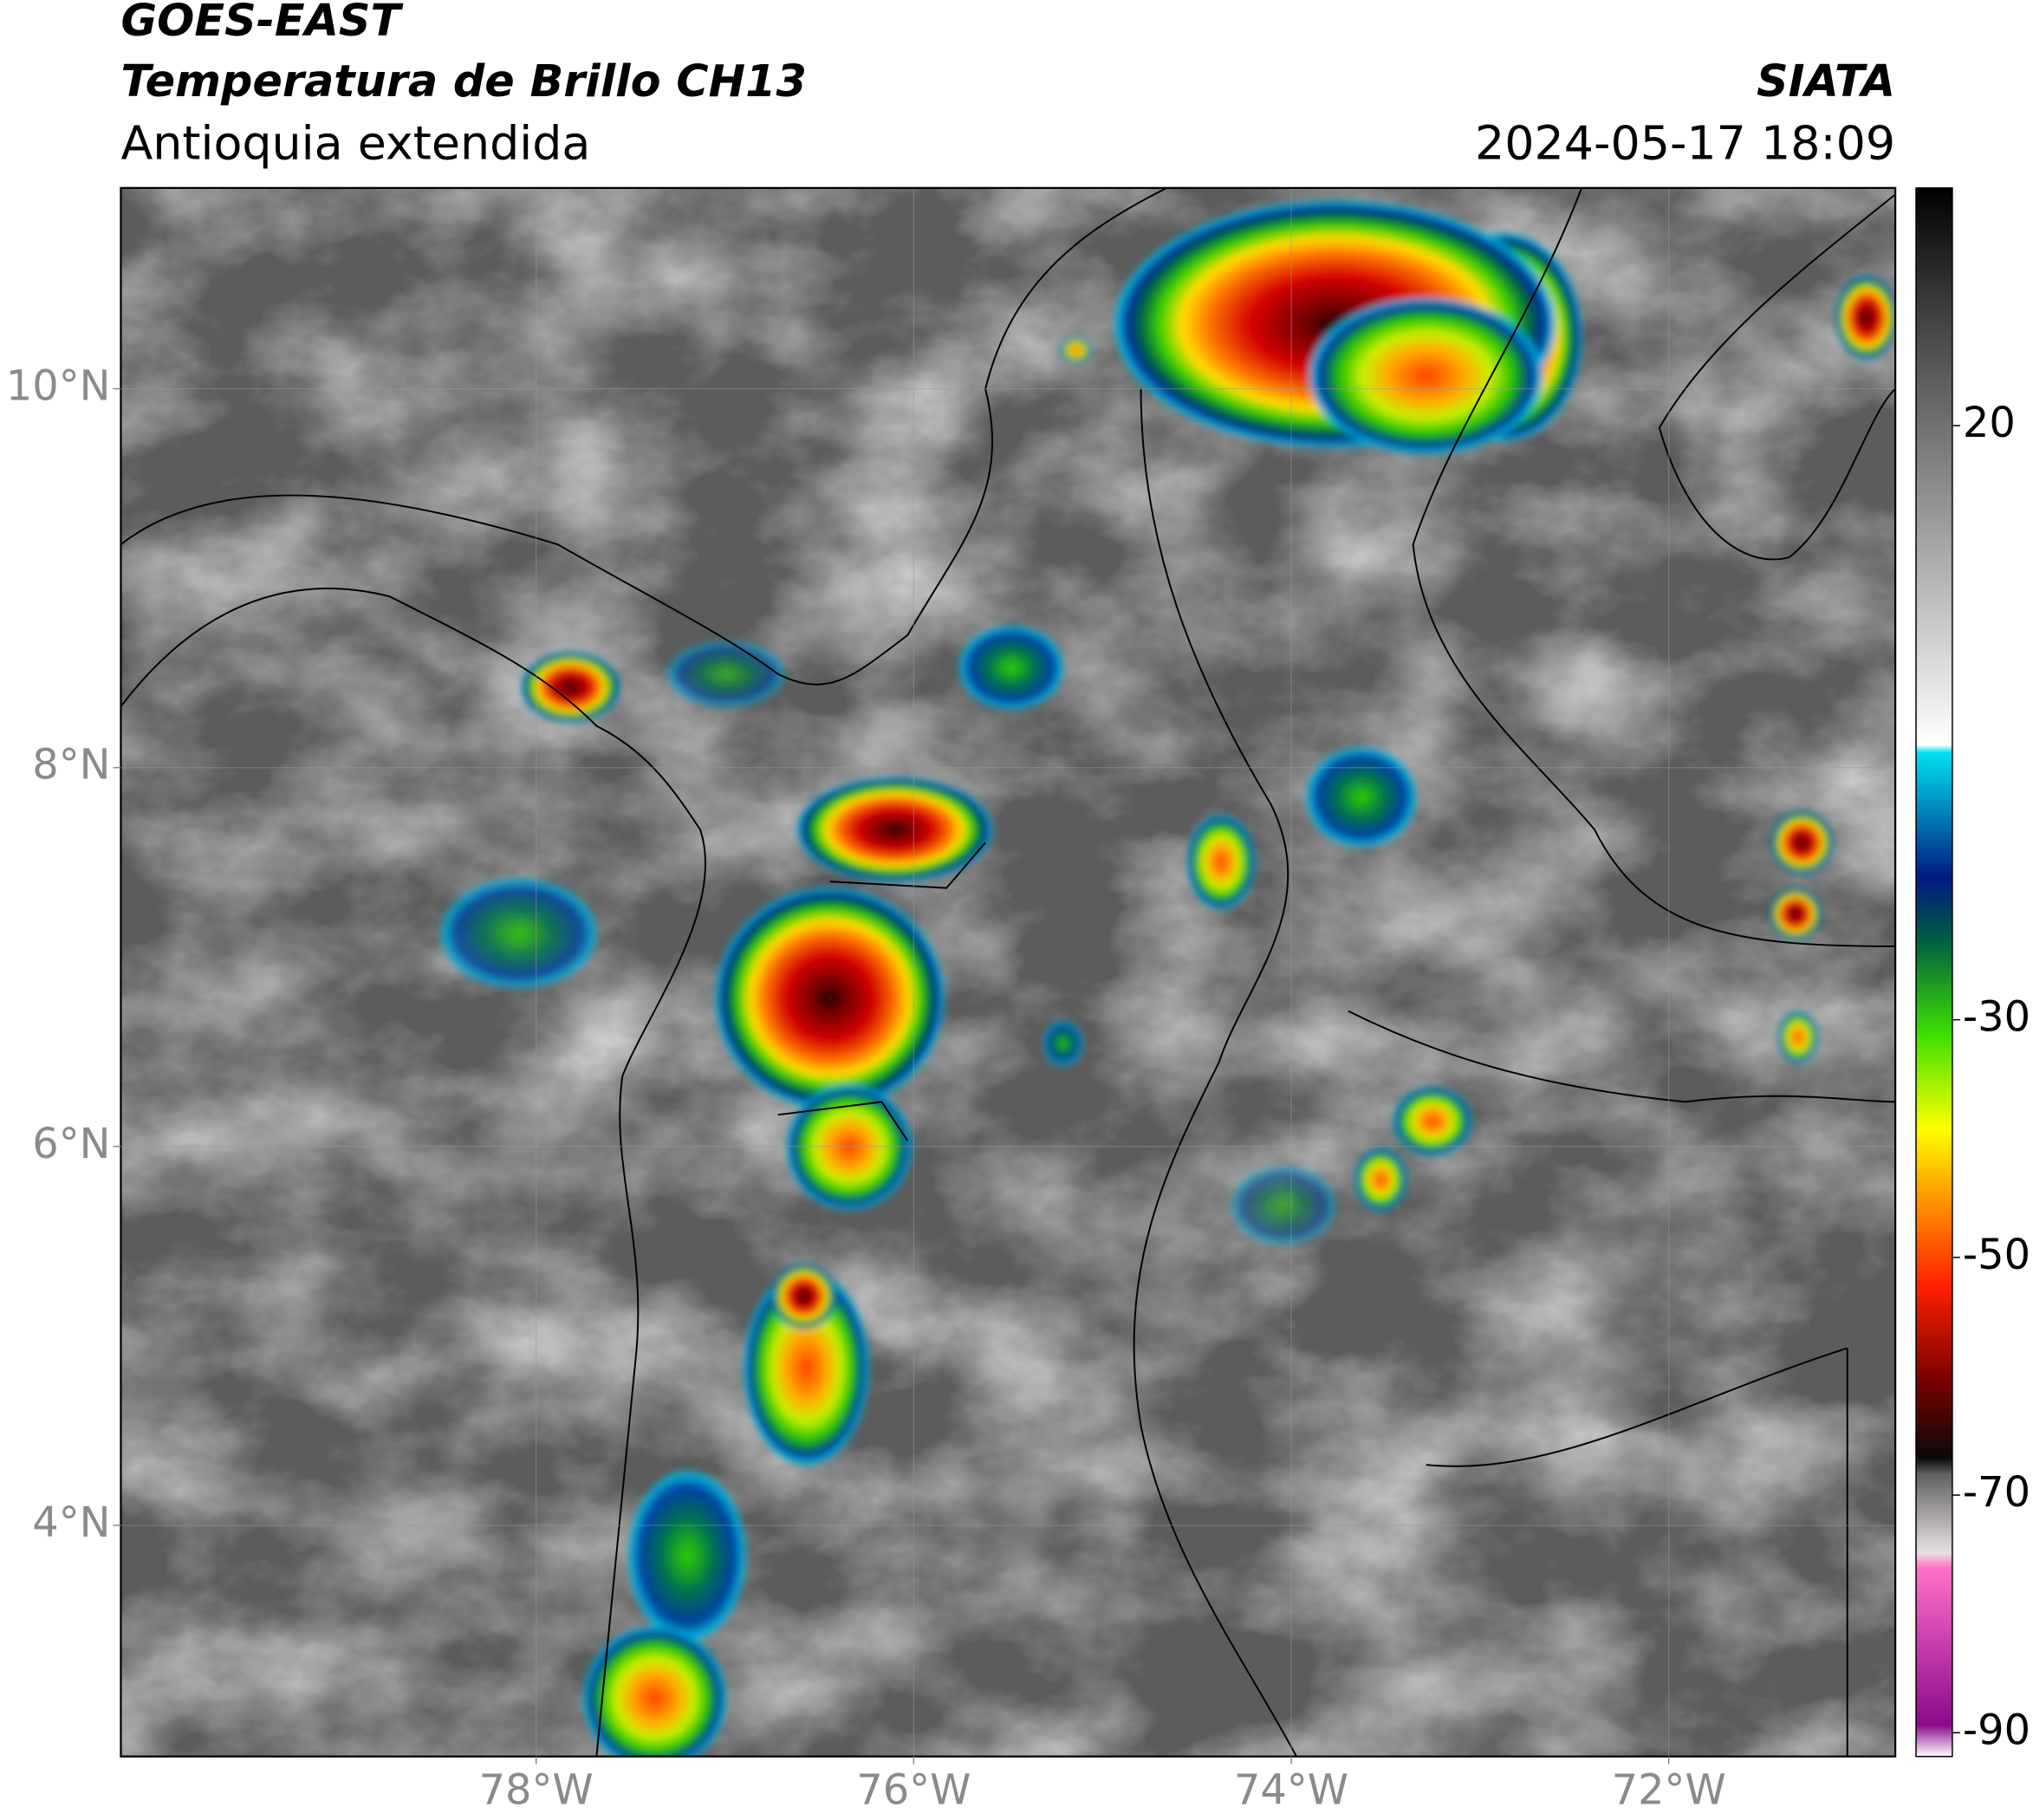  What do you see at coordinates (1826, 81) in the screenshot?
I see `source: SIATA` at bounding box center [1826, 81].